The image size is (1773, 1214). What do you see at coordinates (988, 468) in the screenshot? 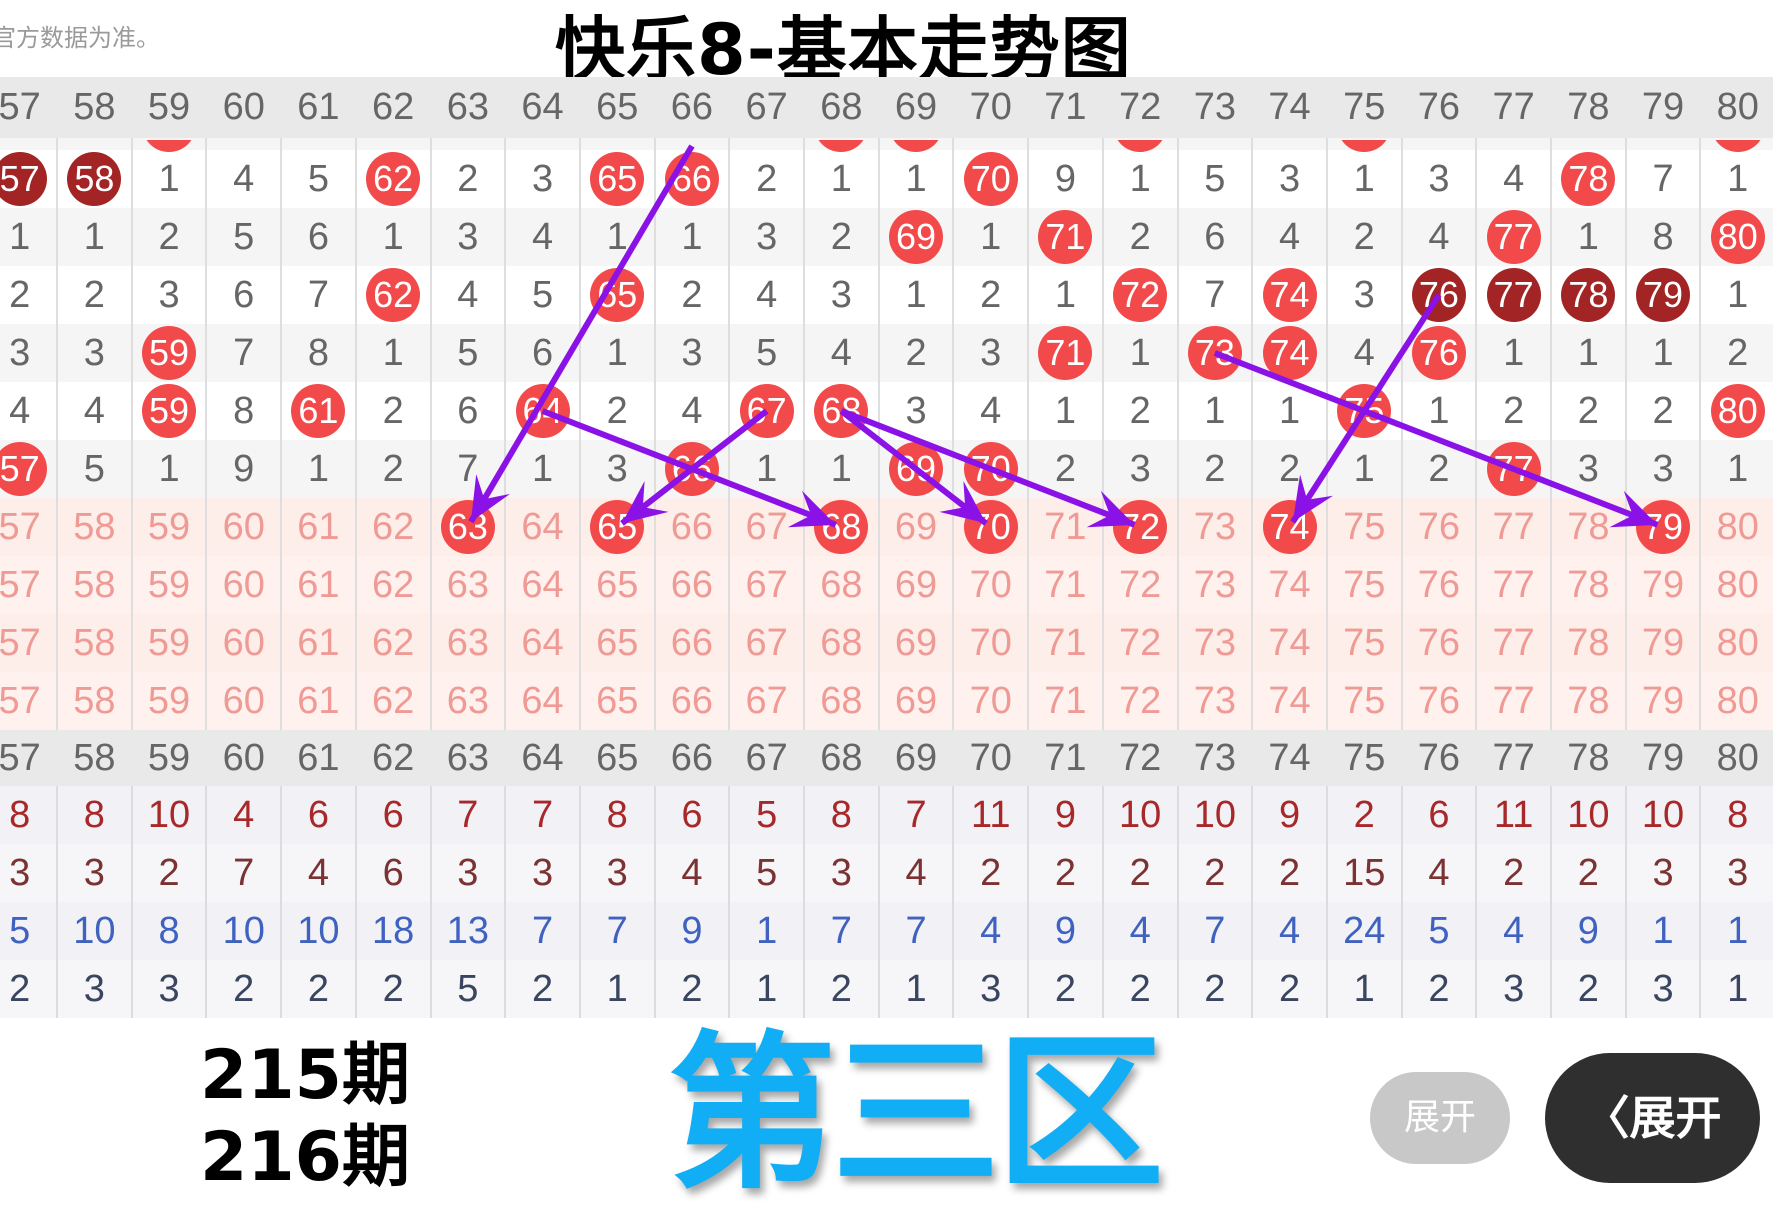
I see `arrow-line` at bounding box center [988, 468].